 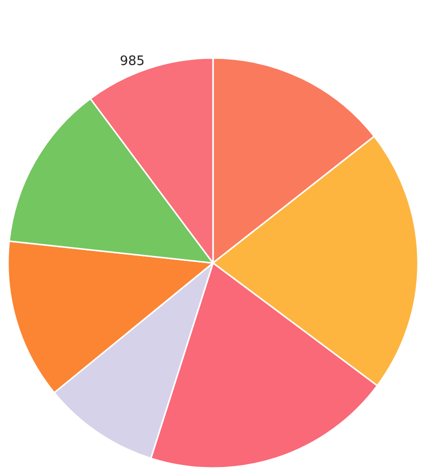 I want to click on data-label: 985, so click(x=132, y=62).